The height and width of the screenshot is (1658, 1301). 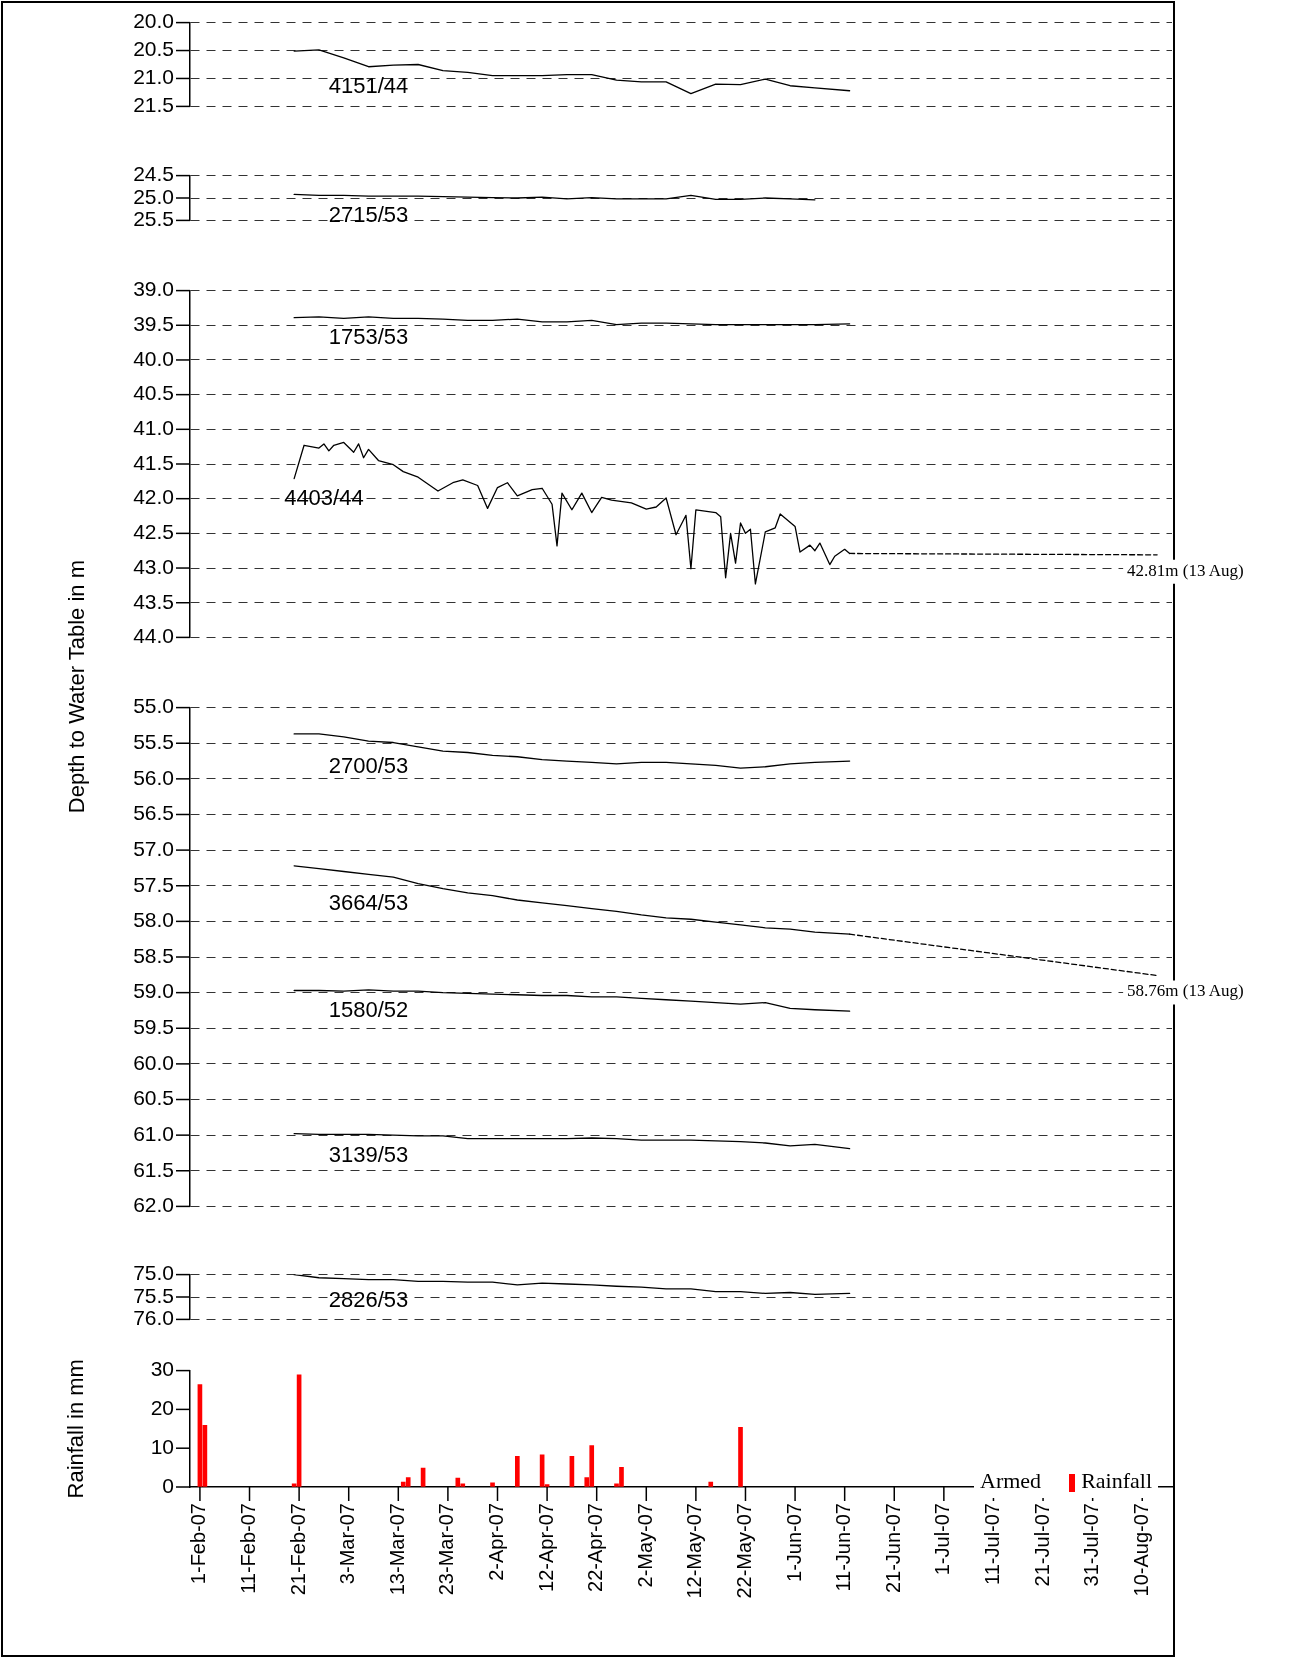 What do you see at coordinates (153, 21) in the screenshot?
I see `y-tick-label: 20.0` at bounding box center [153, 21].